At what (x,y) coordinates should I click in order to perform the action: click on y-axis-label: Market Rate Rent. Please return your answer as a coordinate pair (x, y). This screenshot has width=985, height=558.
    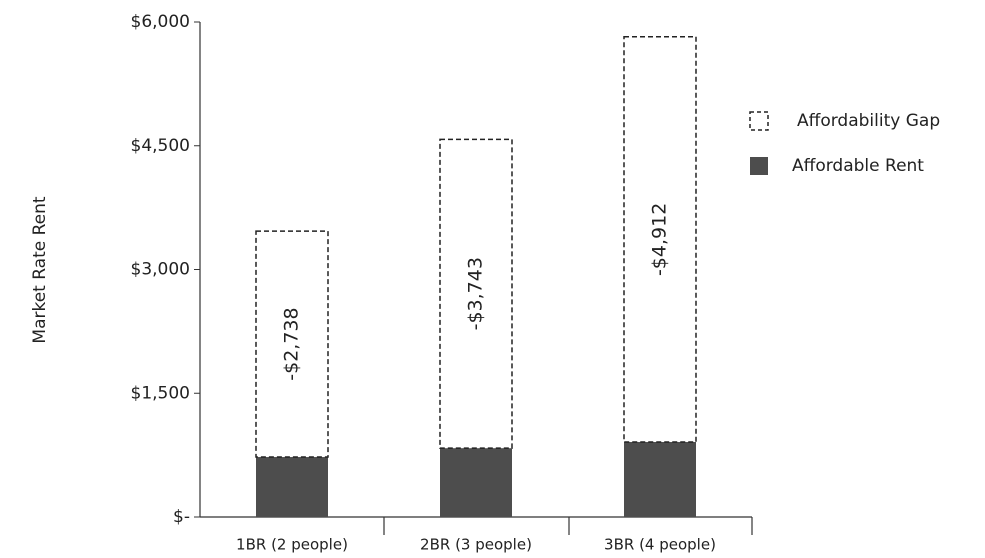
    Looking at the image, I should click on (40, 270).